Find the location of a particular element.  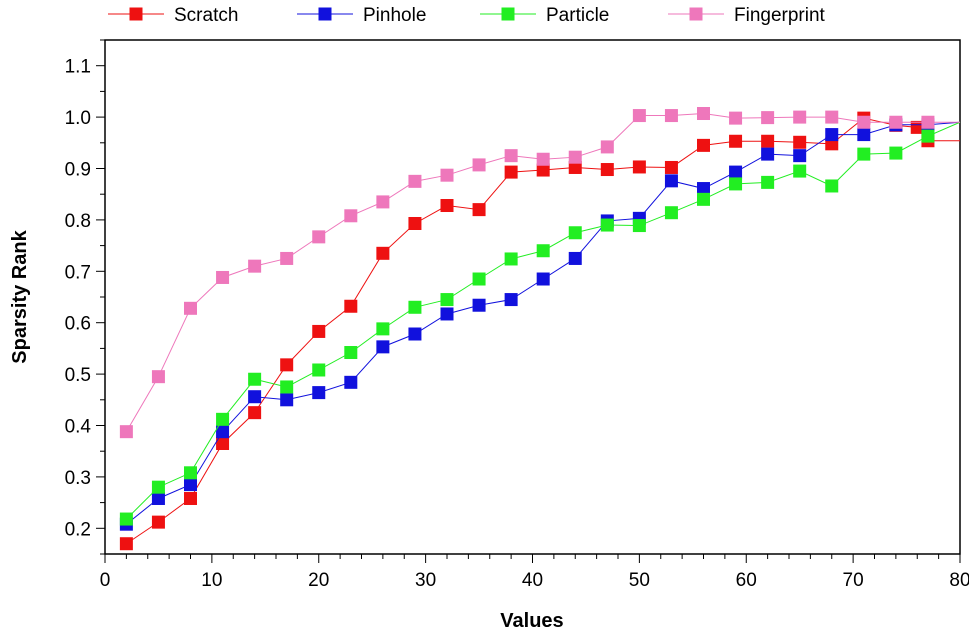

x-tick-label: 10 is located at coordinates (211, 580).